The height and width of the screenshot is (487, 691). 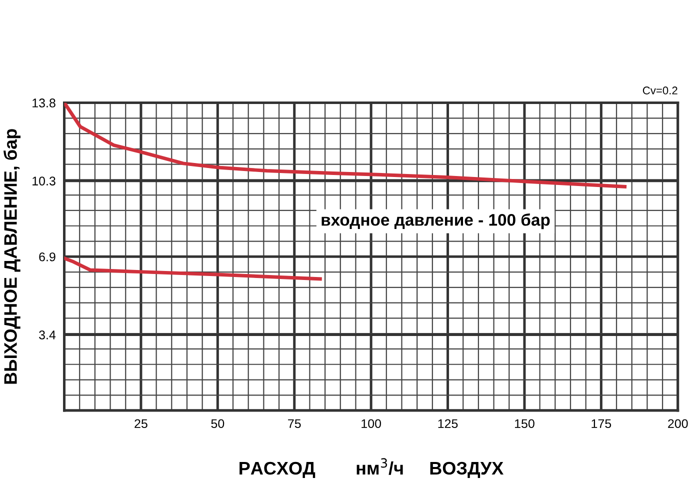 I want to click on x-tick-label: 75, so click(x=294, y=423).